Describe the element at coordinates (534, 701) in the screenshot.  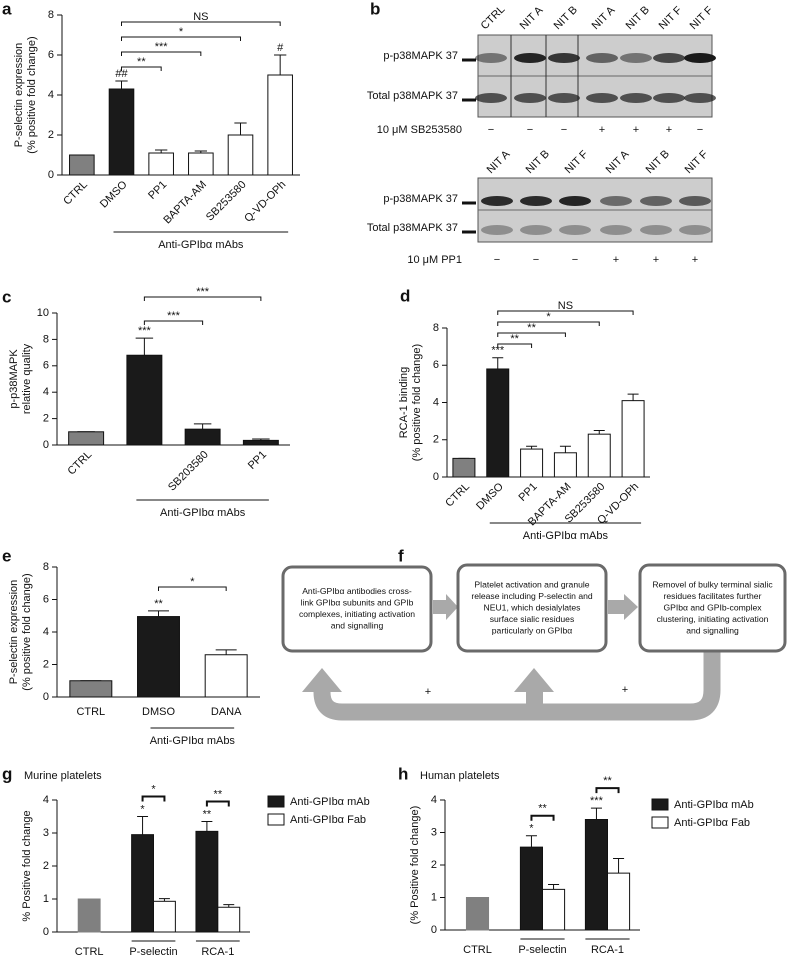
I see `arrow-shaft` at that location.